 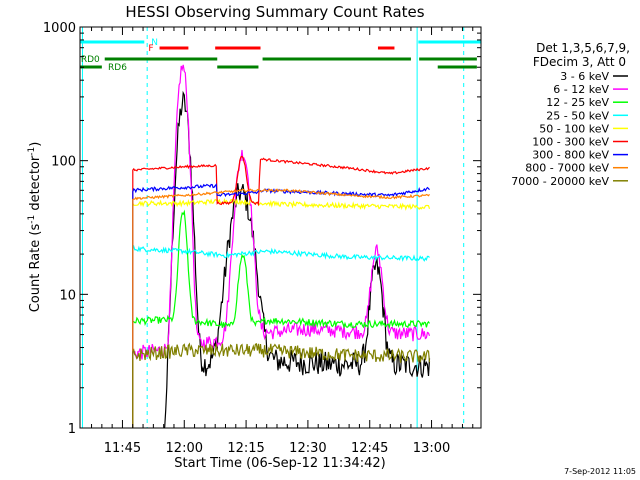 What do you see at coordinates (307, 448) in the screenshot?
I see `x-tick-label-3: 12:30` at bounding box center [307, 448].